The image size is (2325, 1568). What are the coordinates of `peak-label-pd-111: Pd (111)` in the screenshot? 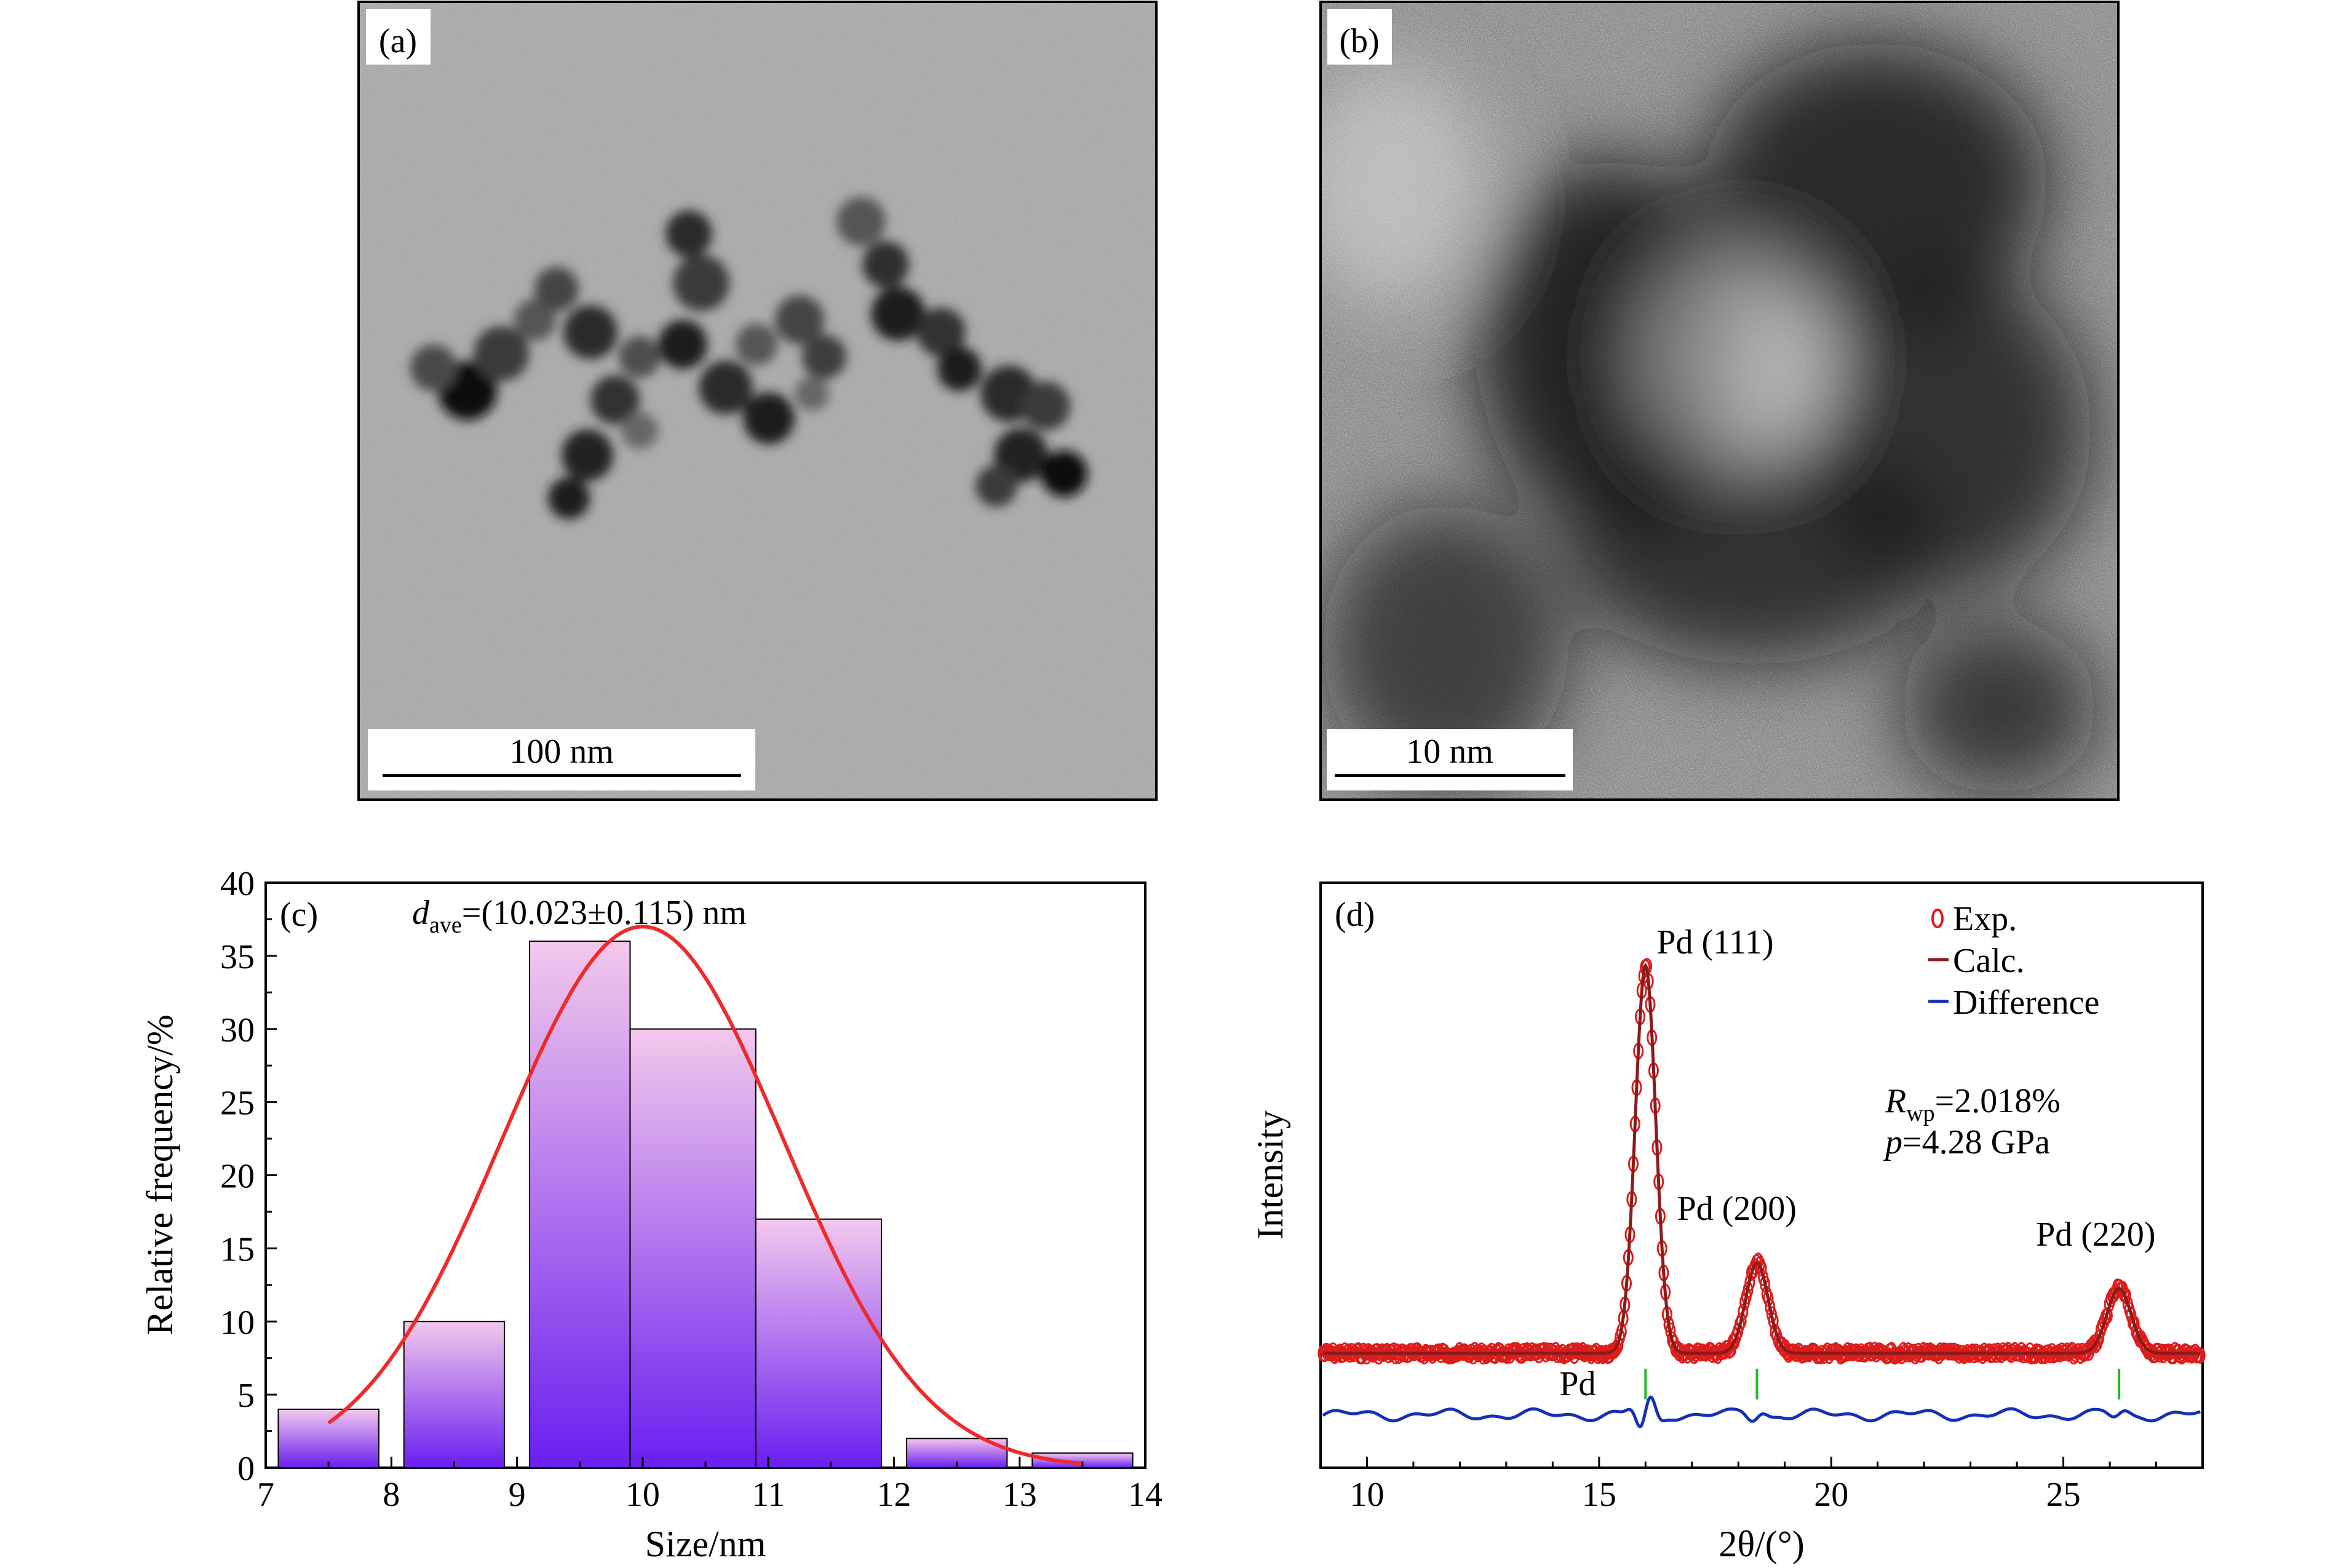 It's located at (1715, 942).